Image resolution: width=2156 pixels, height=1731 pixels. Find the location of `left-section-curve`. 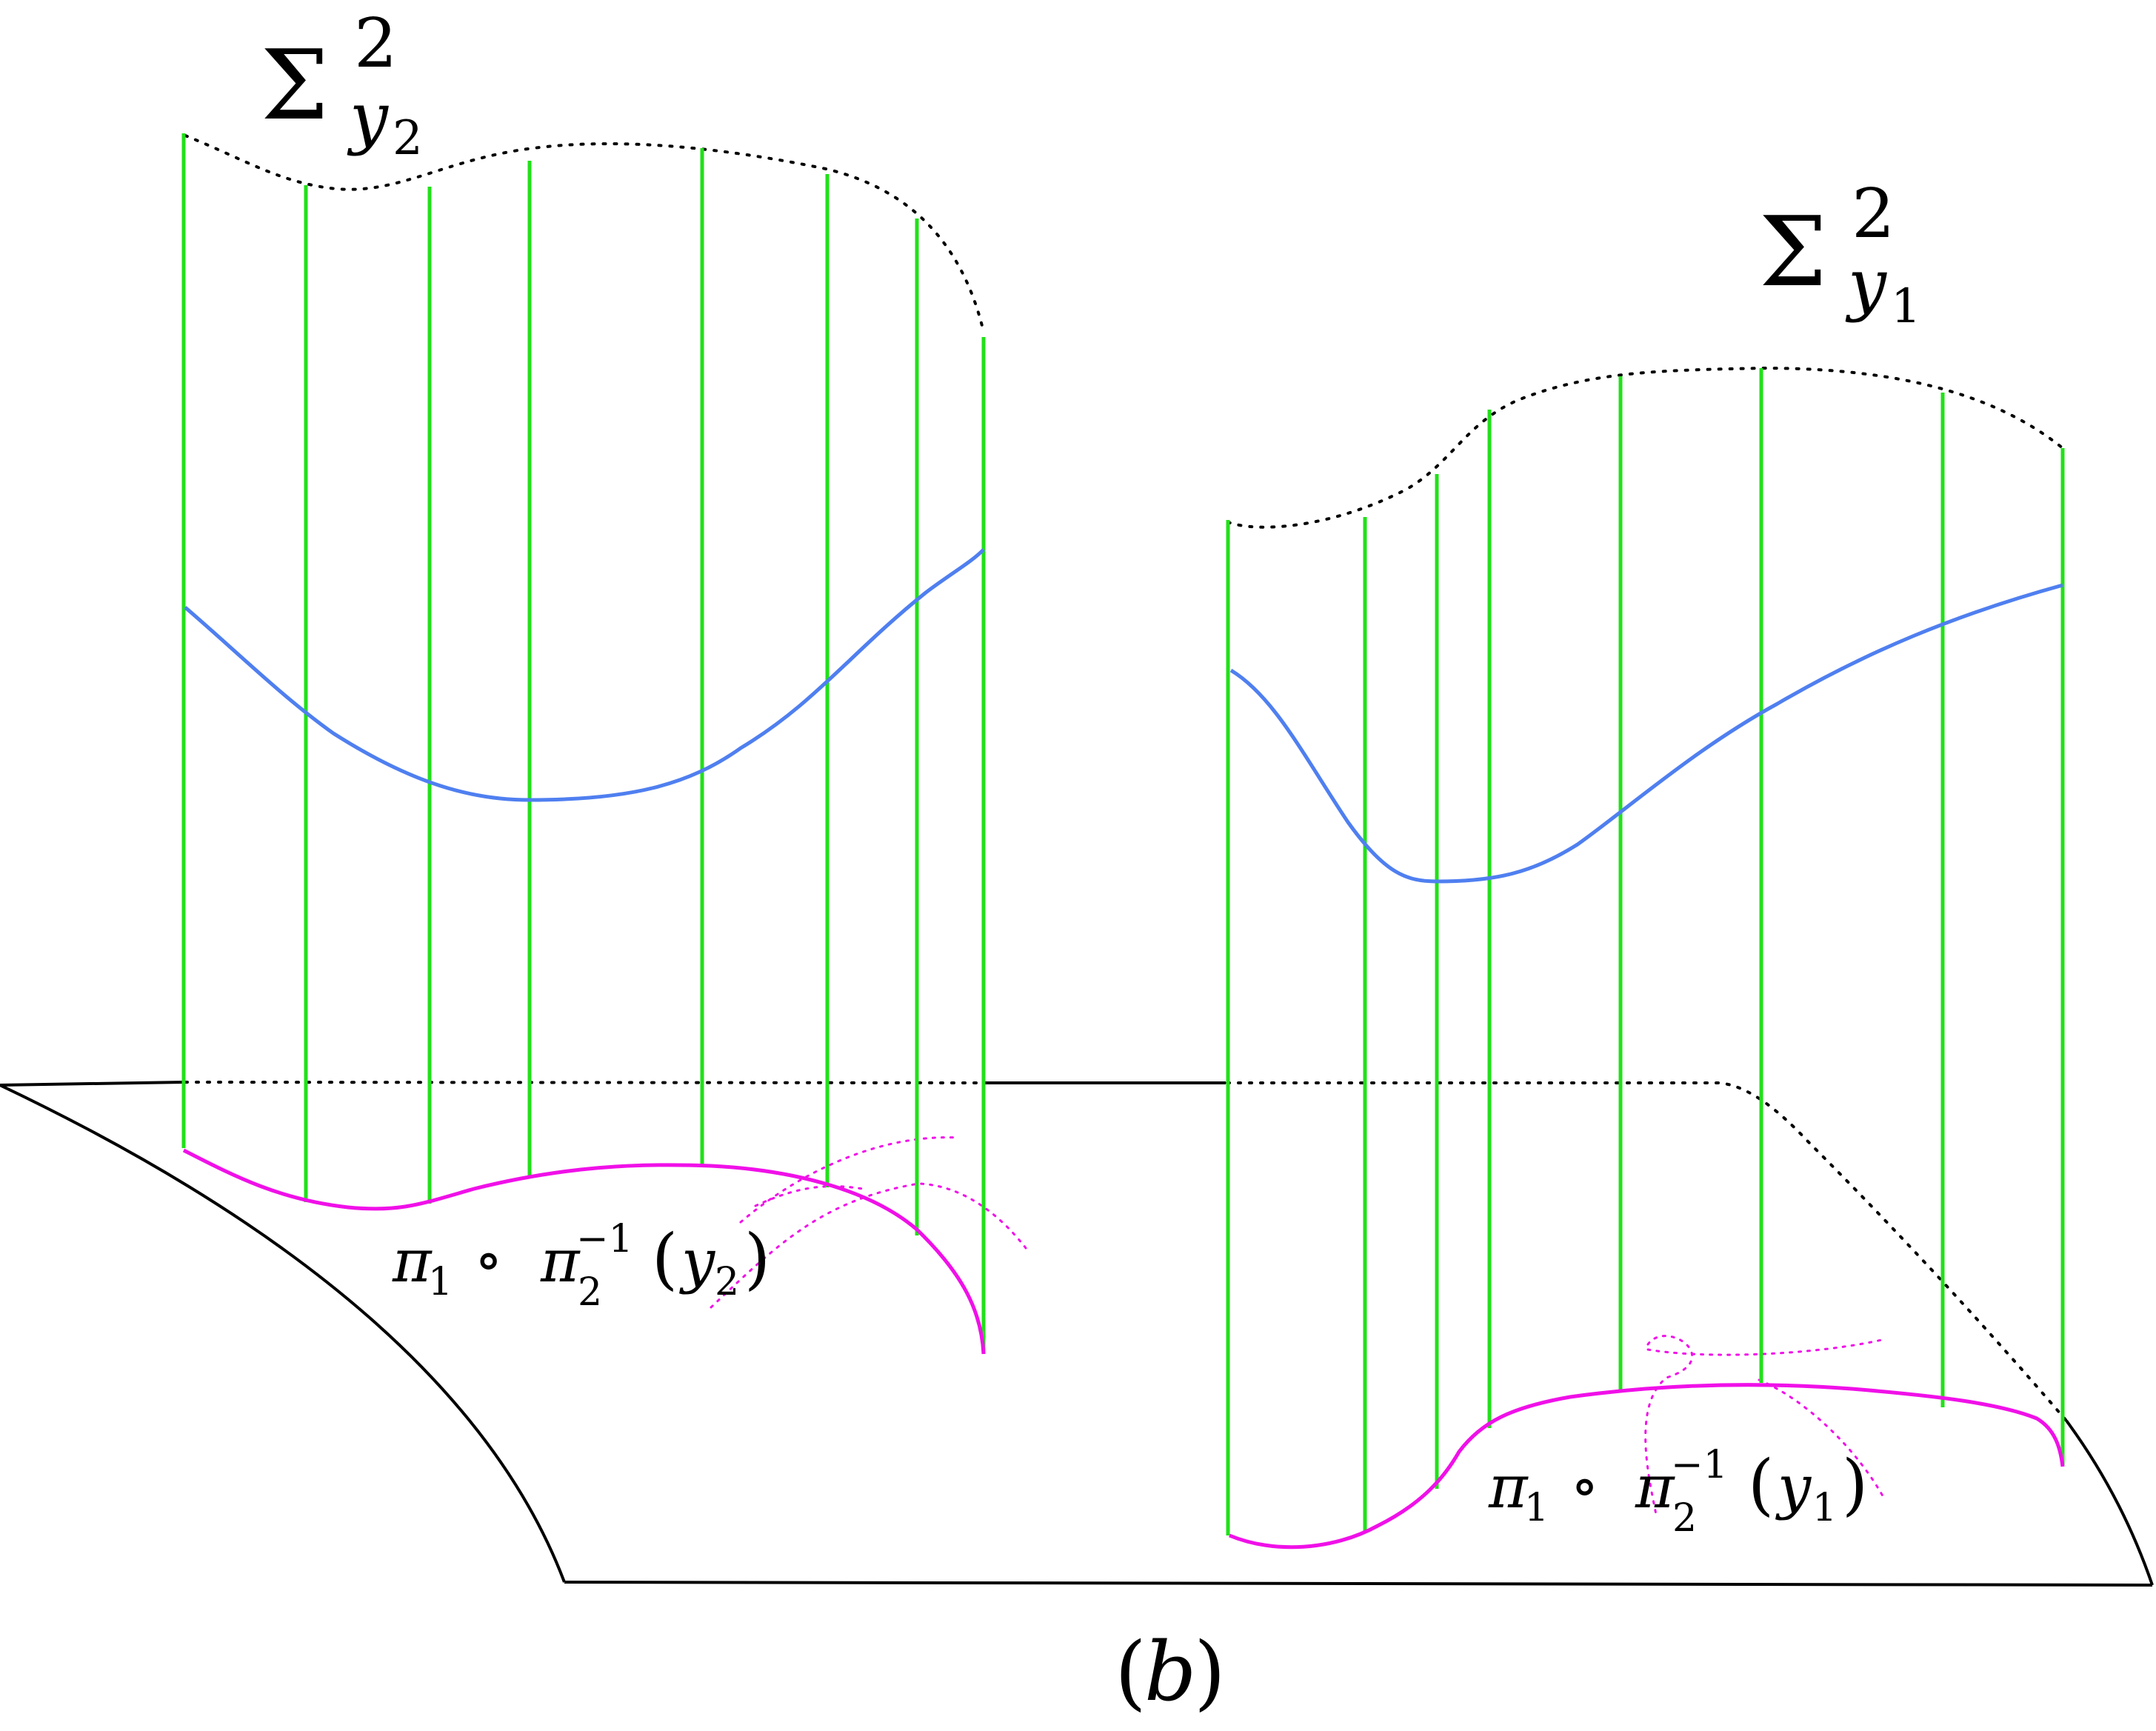

left-section-curve is located at coordinates (584, 675).